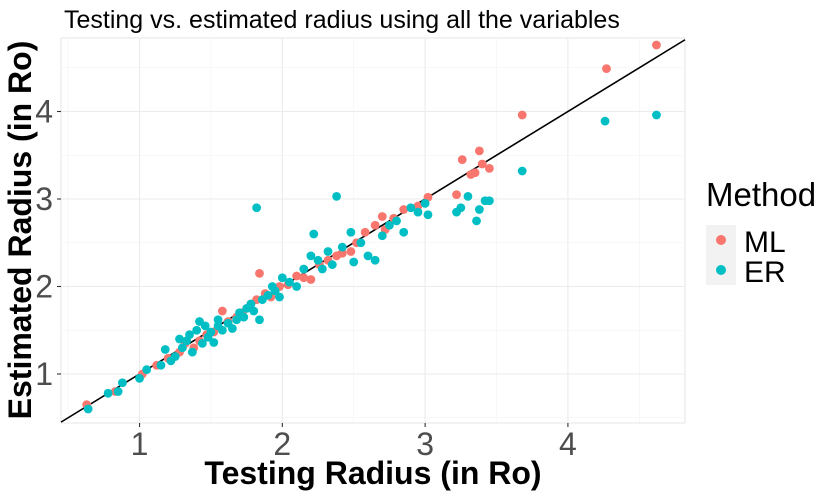  What do you see at coordinates (721, 270) in the screenshot?
I see `legend-marker-er` at bounding box center [721, 270].